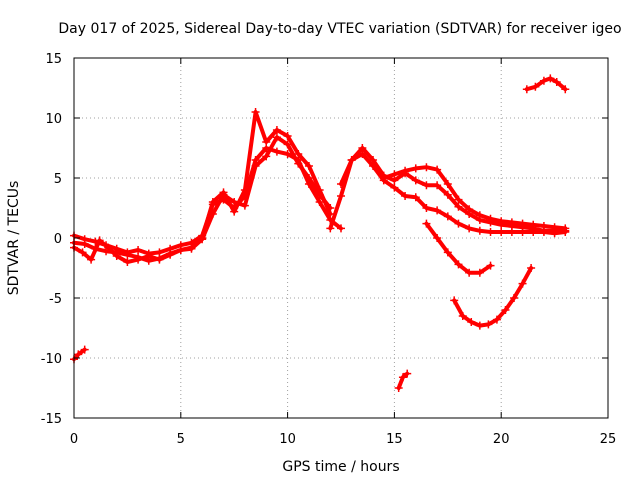  Describe the element at coordinates (608, 439) in the screenshot. I see `x-tick-label: 25` at that location.